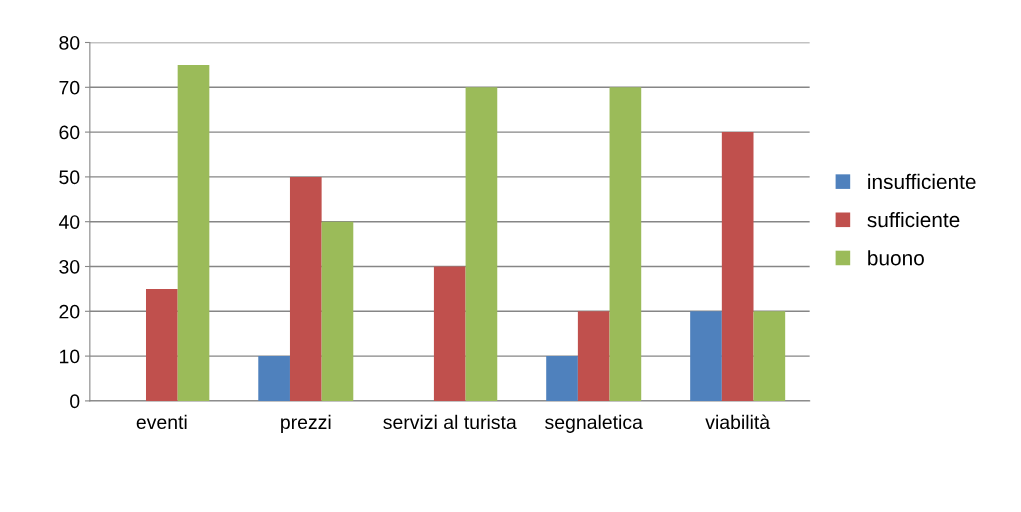 Image resolution: width=1021 pixels, height=512 pixels. What do you see at coordinates (450, 422) in the screenshot?
I see `x-tick-label: servizi al turista` at bounding box center [450, 422].